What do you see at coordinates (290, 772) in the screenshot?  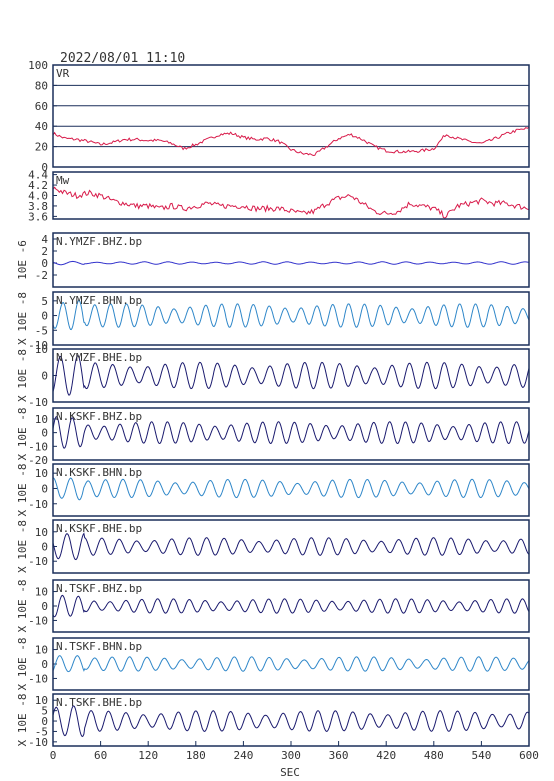 I see `x-axis-label: SEC` at bounding box center [290, 772].